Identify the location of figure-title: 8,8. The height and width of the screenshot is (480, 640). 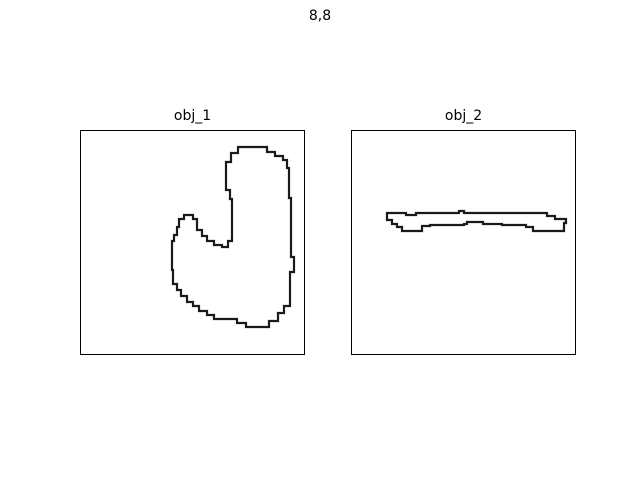
(320, 16).